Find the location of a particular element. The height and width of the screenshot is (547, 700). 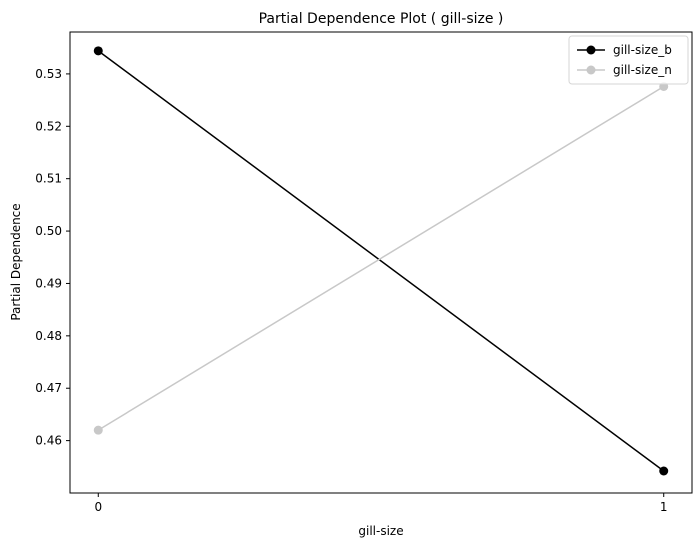

legend-box is located at coordinates (628, 60).